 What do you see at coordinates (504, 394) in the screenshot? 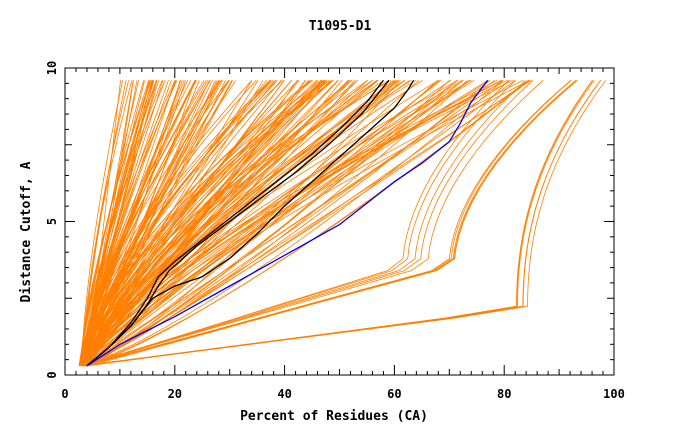
I see `x-tick-label: 80` at bounding box center [504, 394].